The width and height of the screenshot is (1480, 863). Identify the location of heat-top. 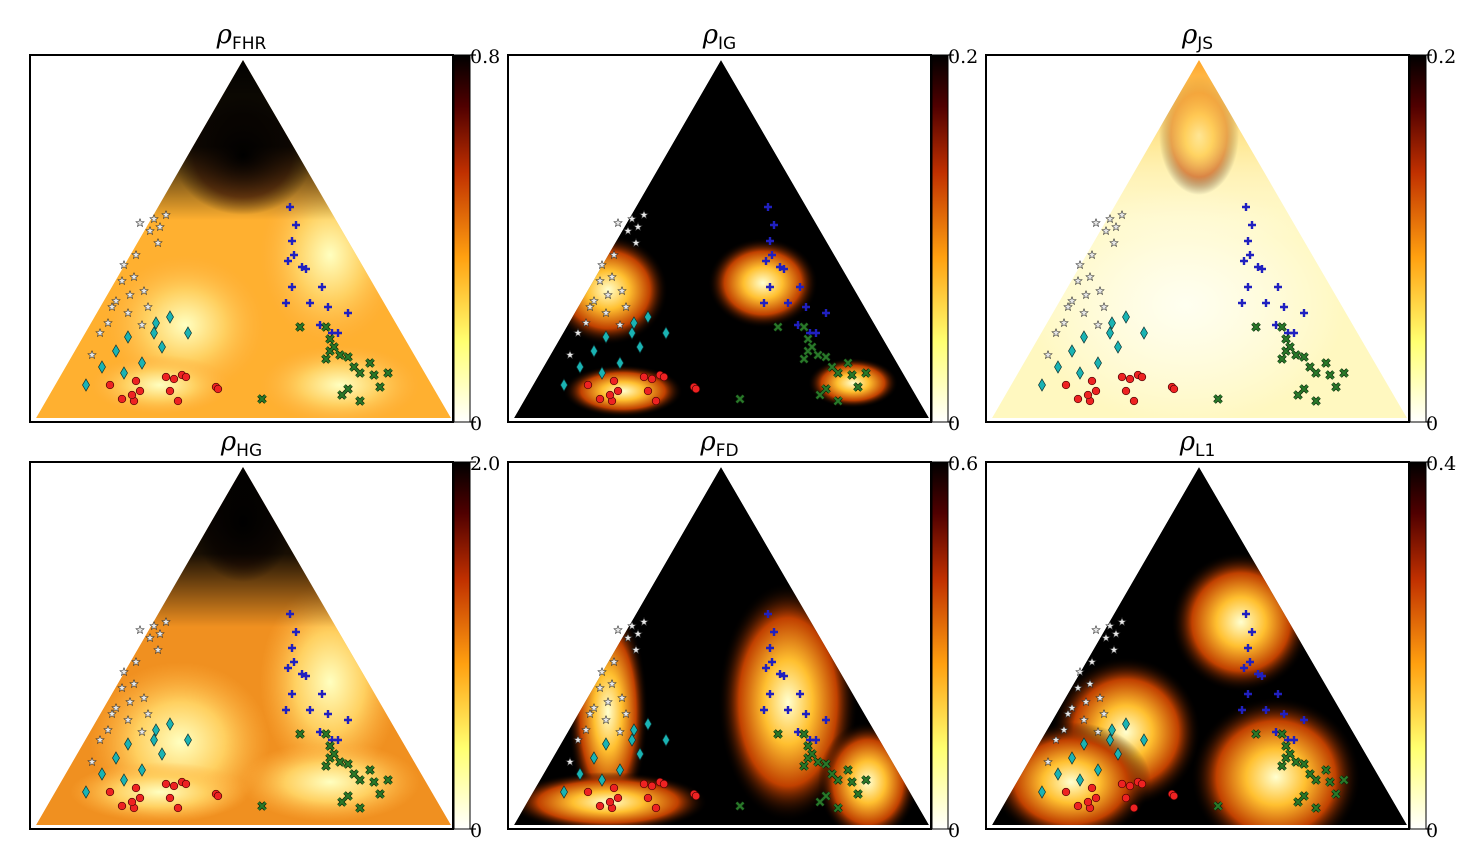
(1199, 239).